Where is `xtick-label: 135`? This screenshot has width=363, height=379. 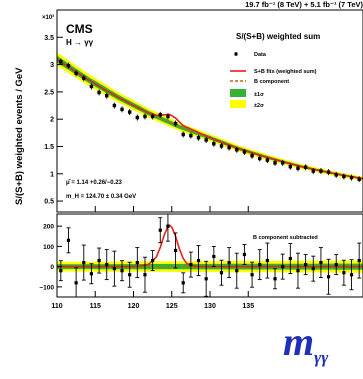
xtick-label: 135 is located at coordinates (248, 306).